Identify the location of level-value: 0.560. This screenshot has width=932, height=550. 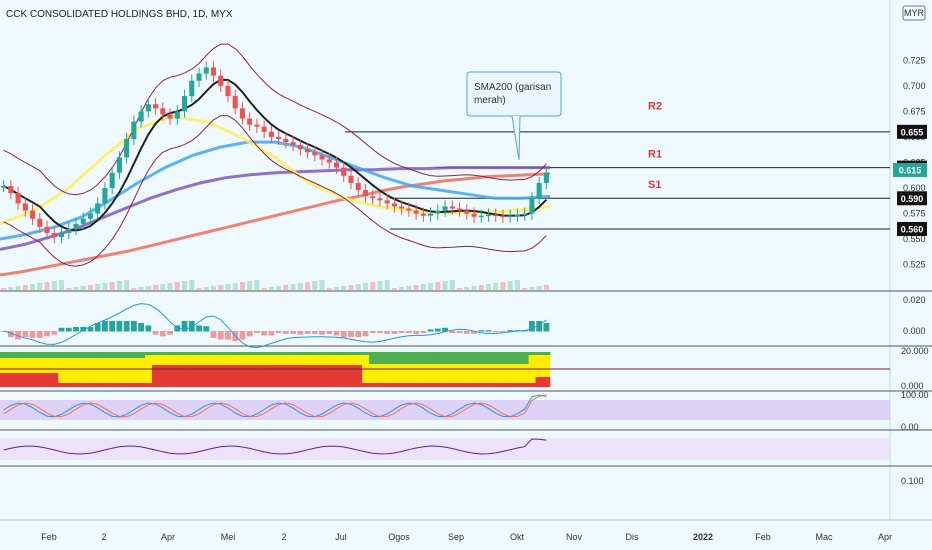
(912, 229).